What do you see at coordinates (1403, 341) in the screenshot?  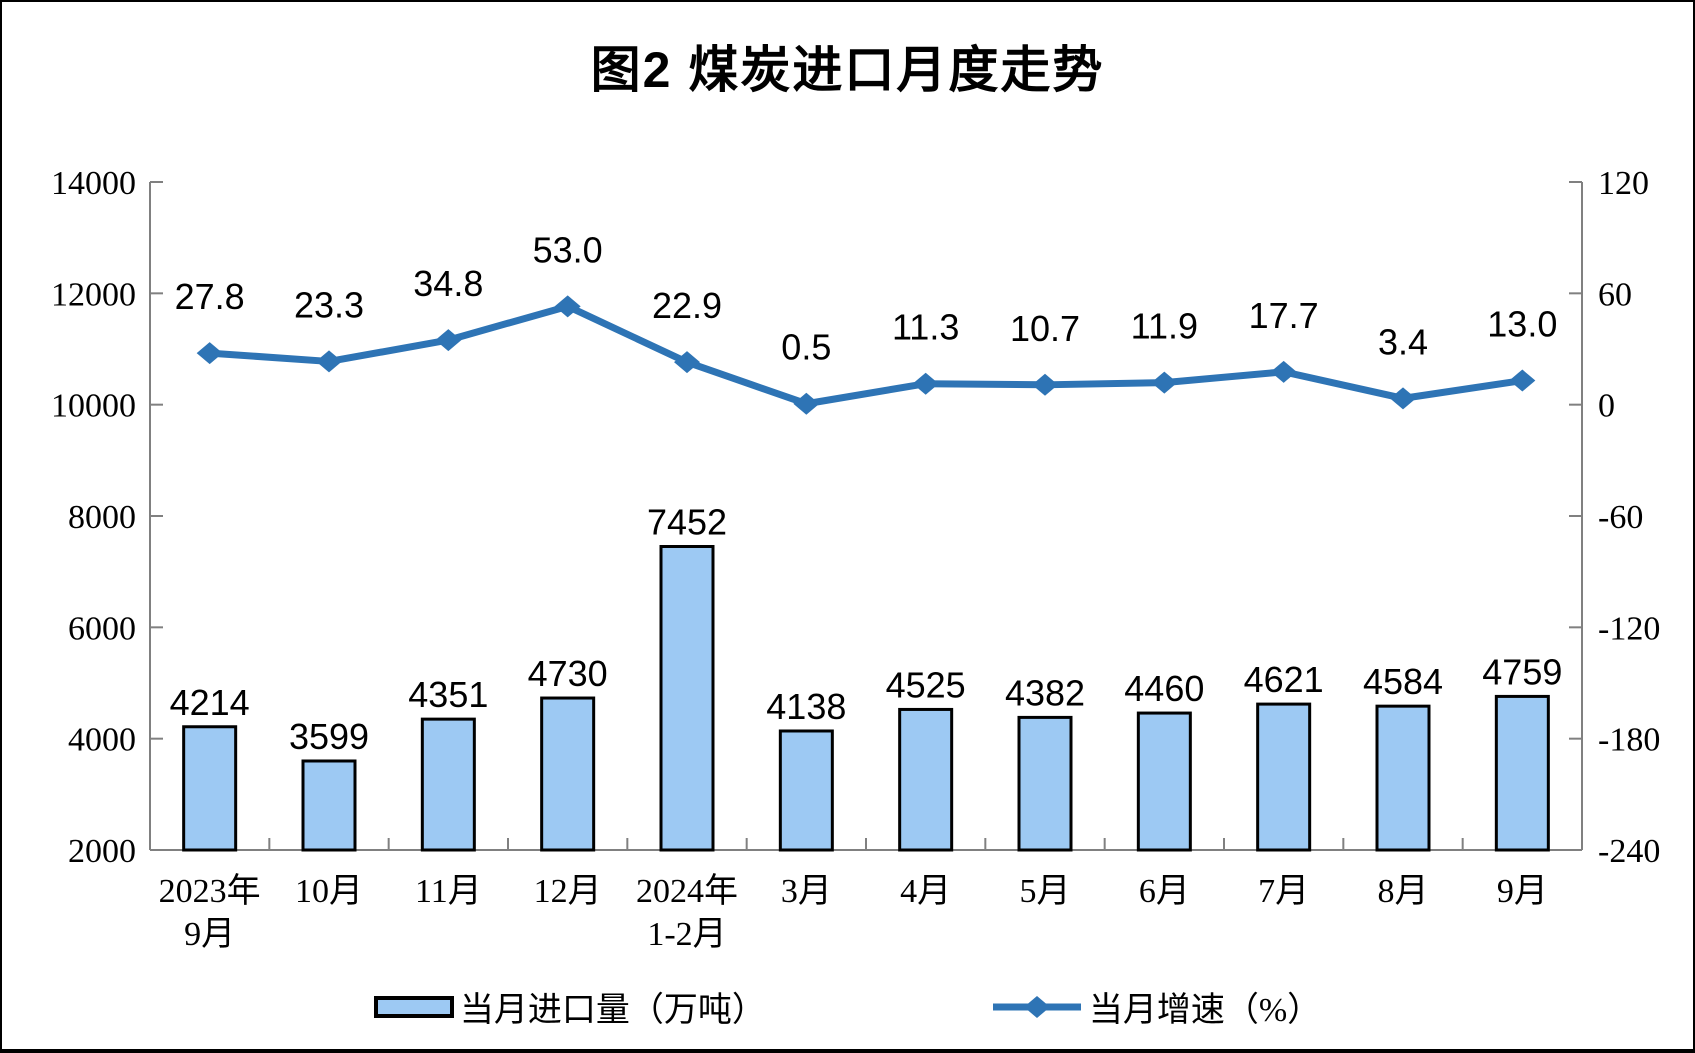 I see `line-value-label: 3.4` at bounding box center [1403, 341].